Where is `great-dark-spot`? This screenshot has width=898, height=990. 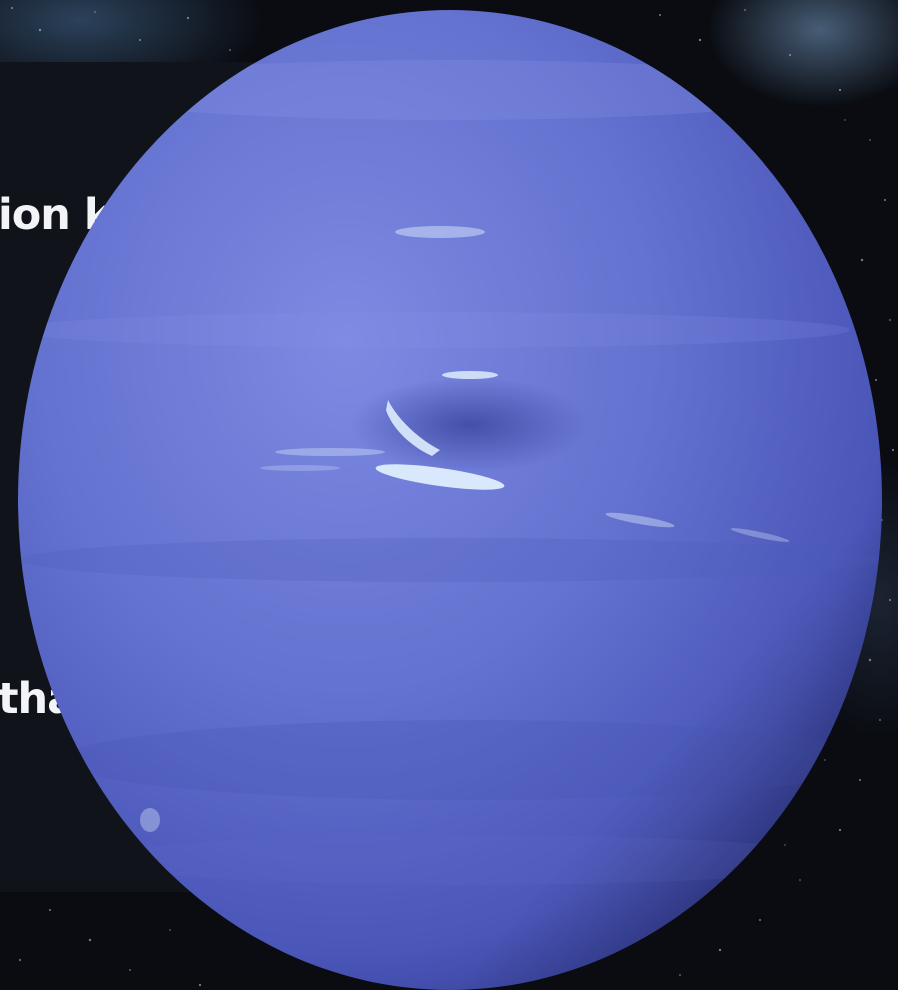
great-dark-spot is located at coordinates (470, 425).